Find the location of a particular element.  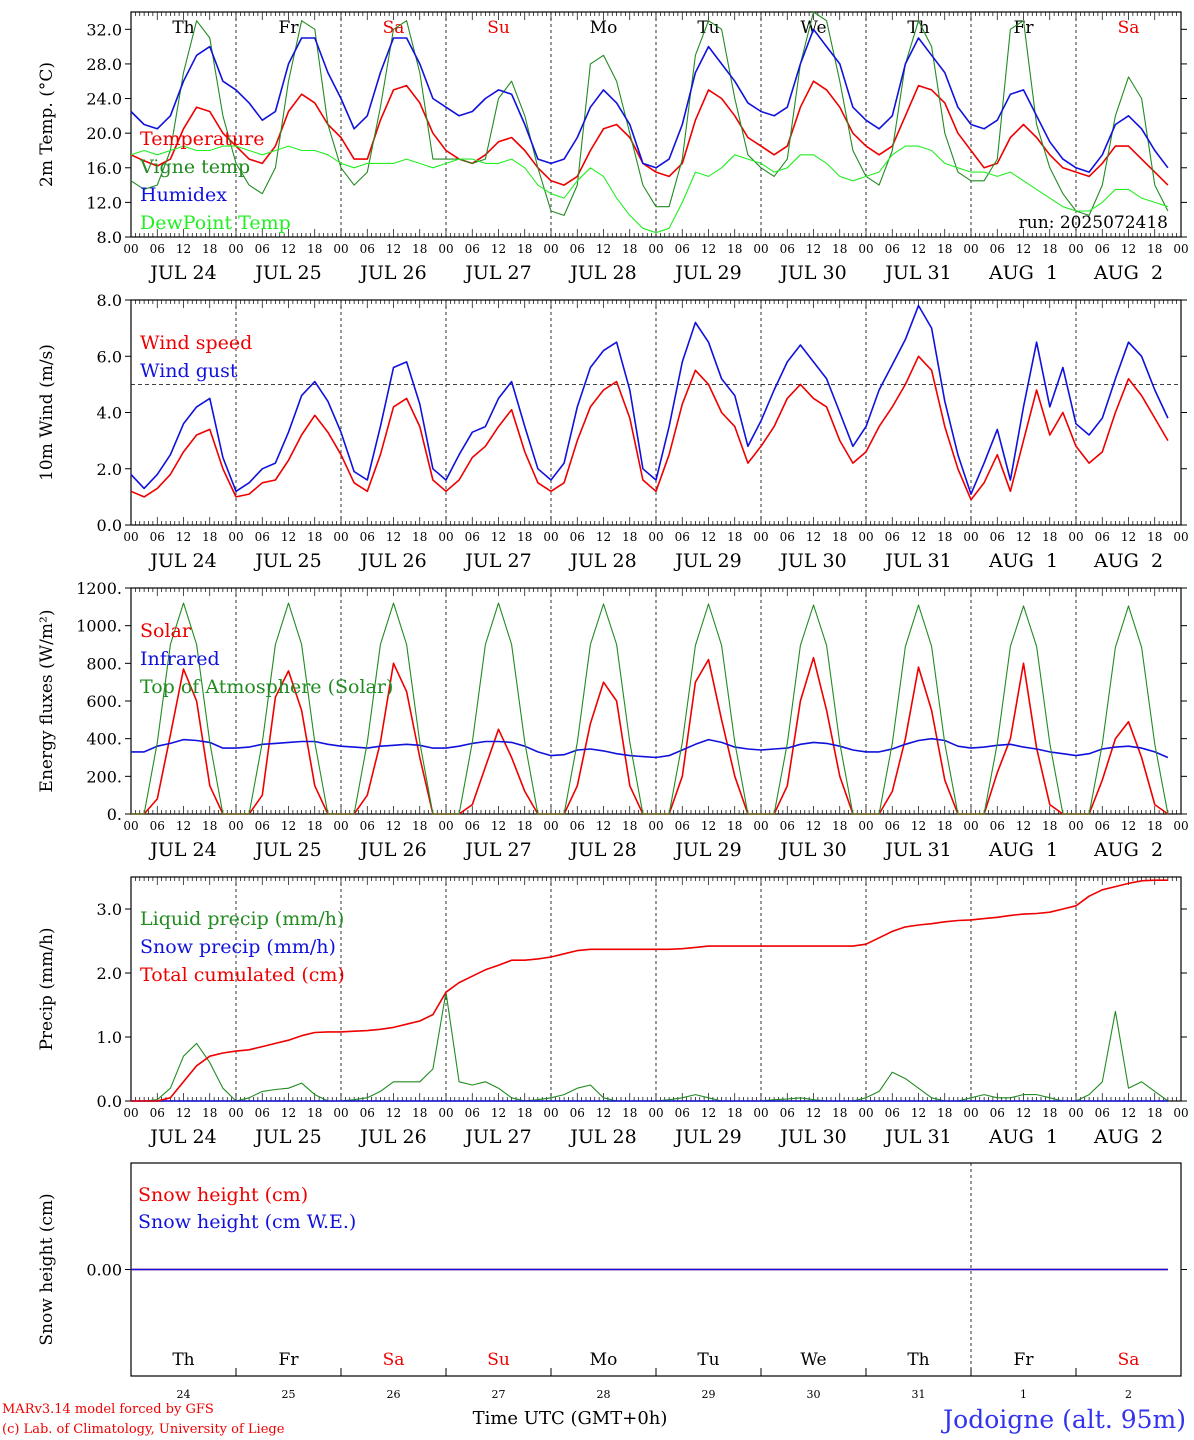

legend-entry: Humidex is located at coordinates (183, 195).